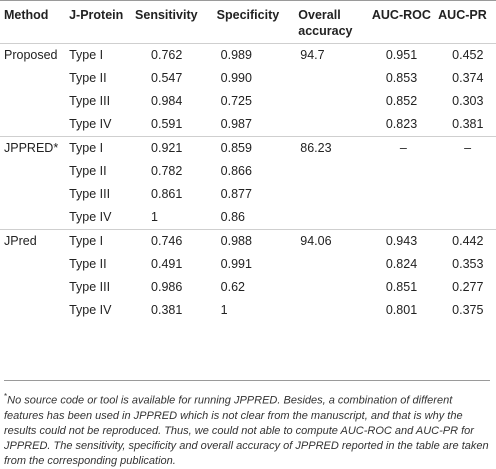  Describe the element at coordinates (232, 287) in the screenshot. I see `specificity-cell: 0.62` at that location.